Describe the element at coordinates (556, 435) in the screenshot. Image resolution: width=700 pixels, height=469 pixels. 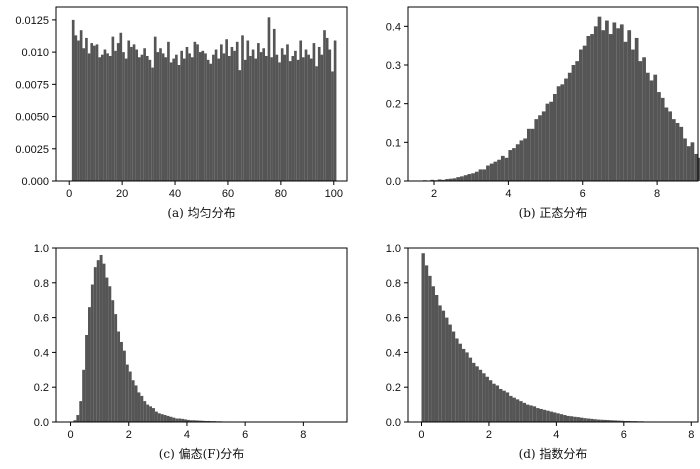
I see `x-tick-label: 4` at that location.